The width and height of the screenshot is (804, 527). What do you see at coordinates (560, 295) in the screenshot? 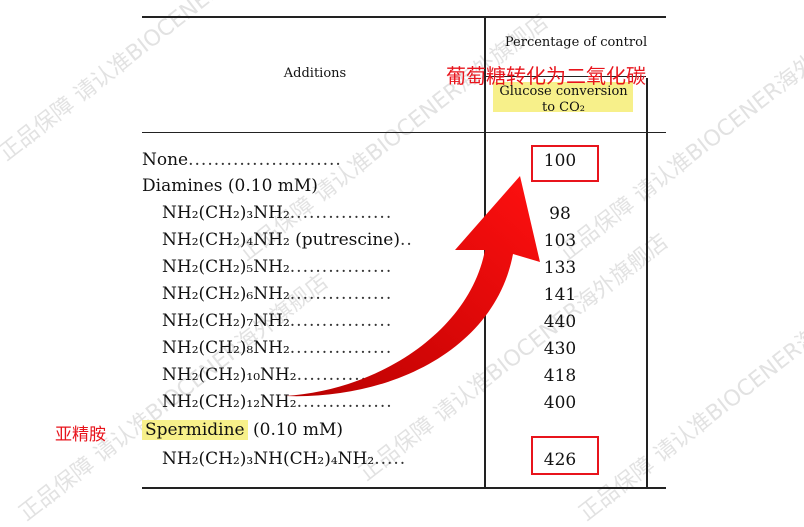
I see `row-value: 141` at bounding box center [560, 295].